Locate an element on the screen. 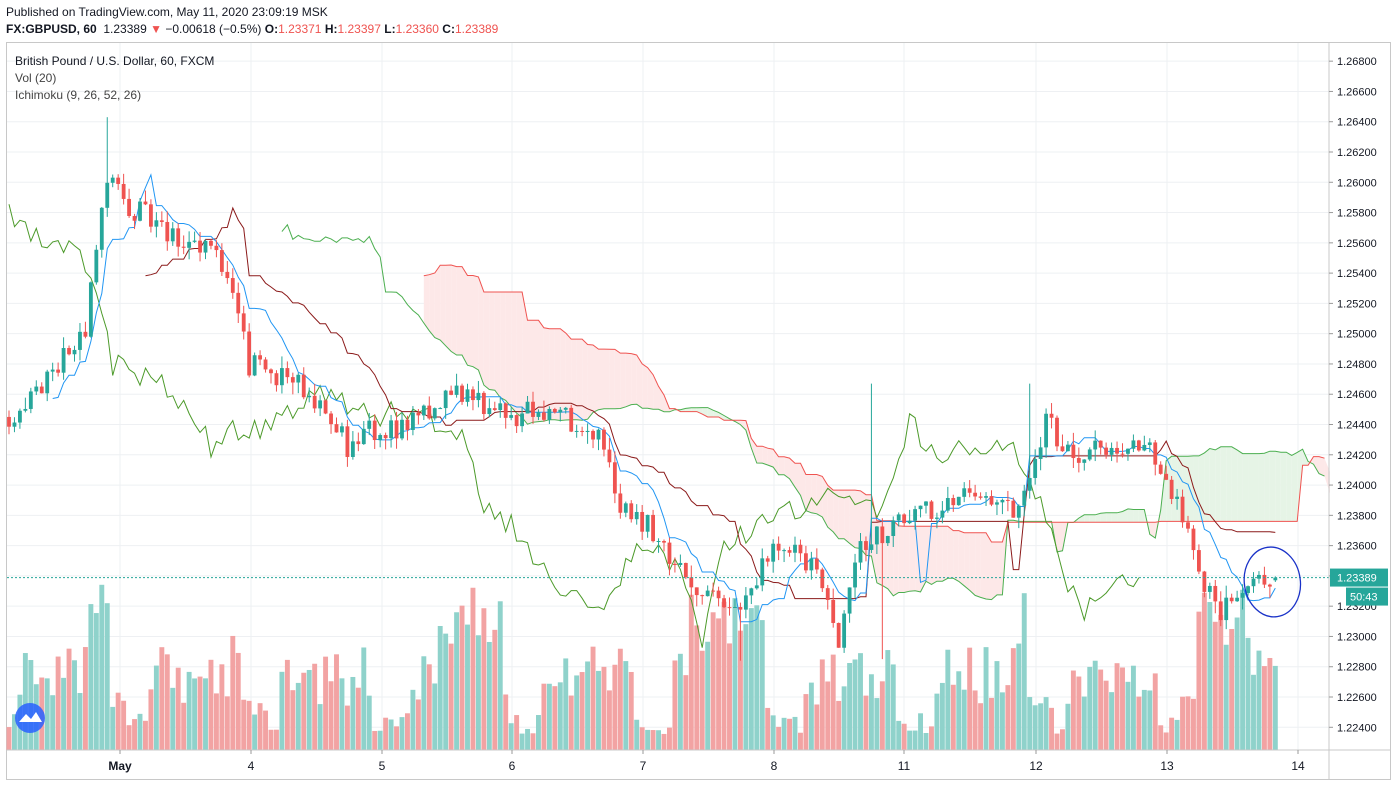 Image resolution: width=1396 pixels, height=786 pixels. time-tick-label: 8 is located at coordinates (774, 766).